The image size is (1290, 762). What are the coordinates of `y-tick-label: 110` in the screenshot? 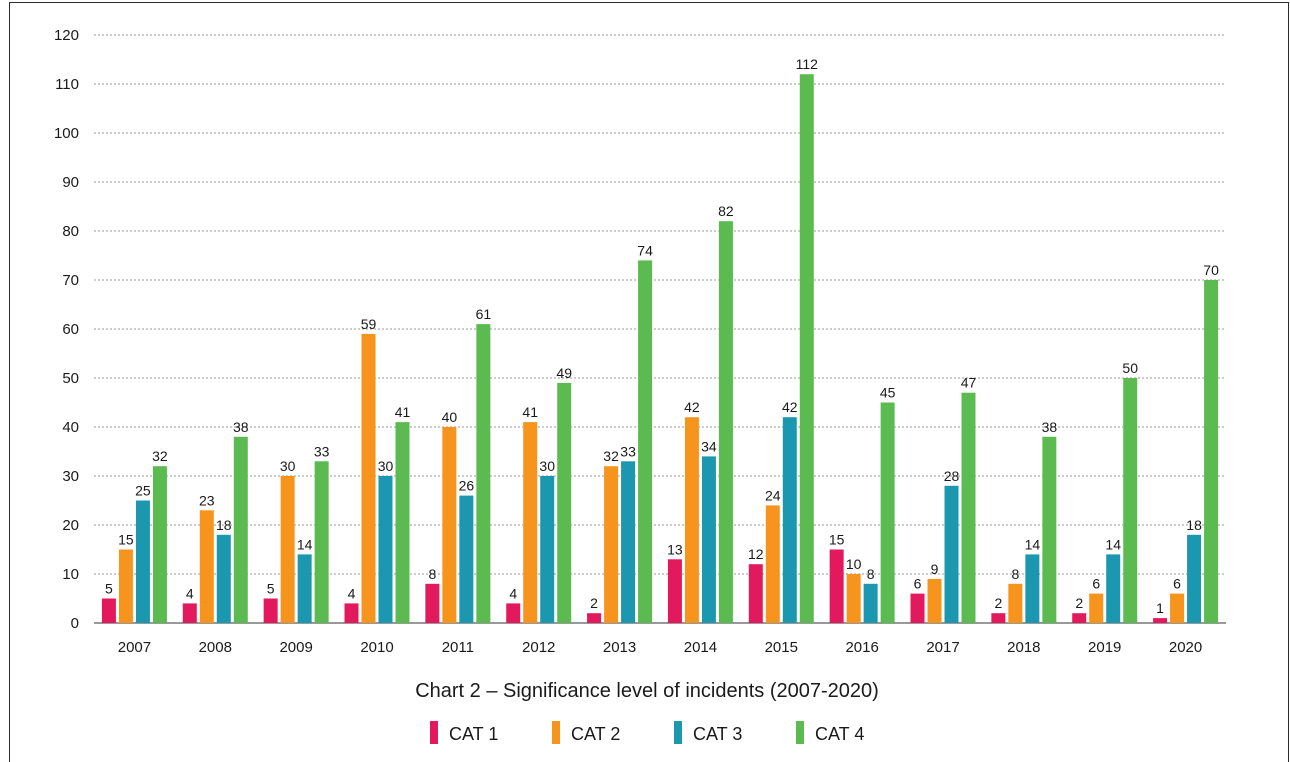 It's located at (67, 84).